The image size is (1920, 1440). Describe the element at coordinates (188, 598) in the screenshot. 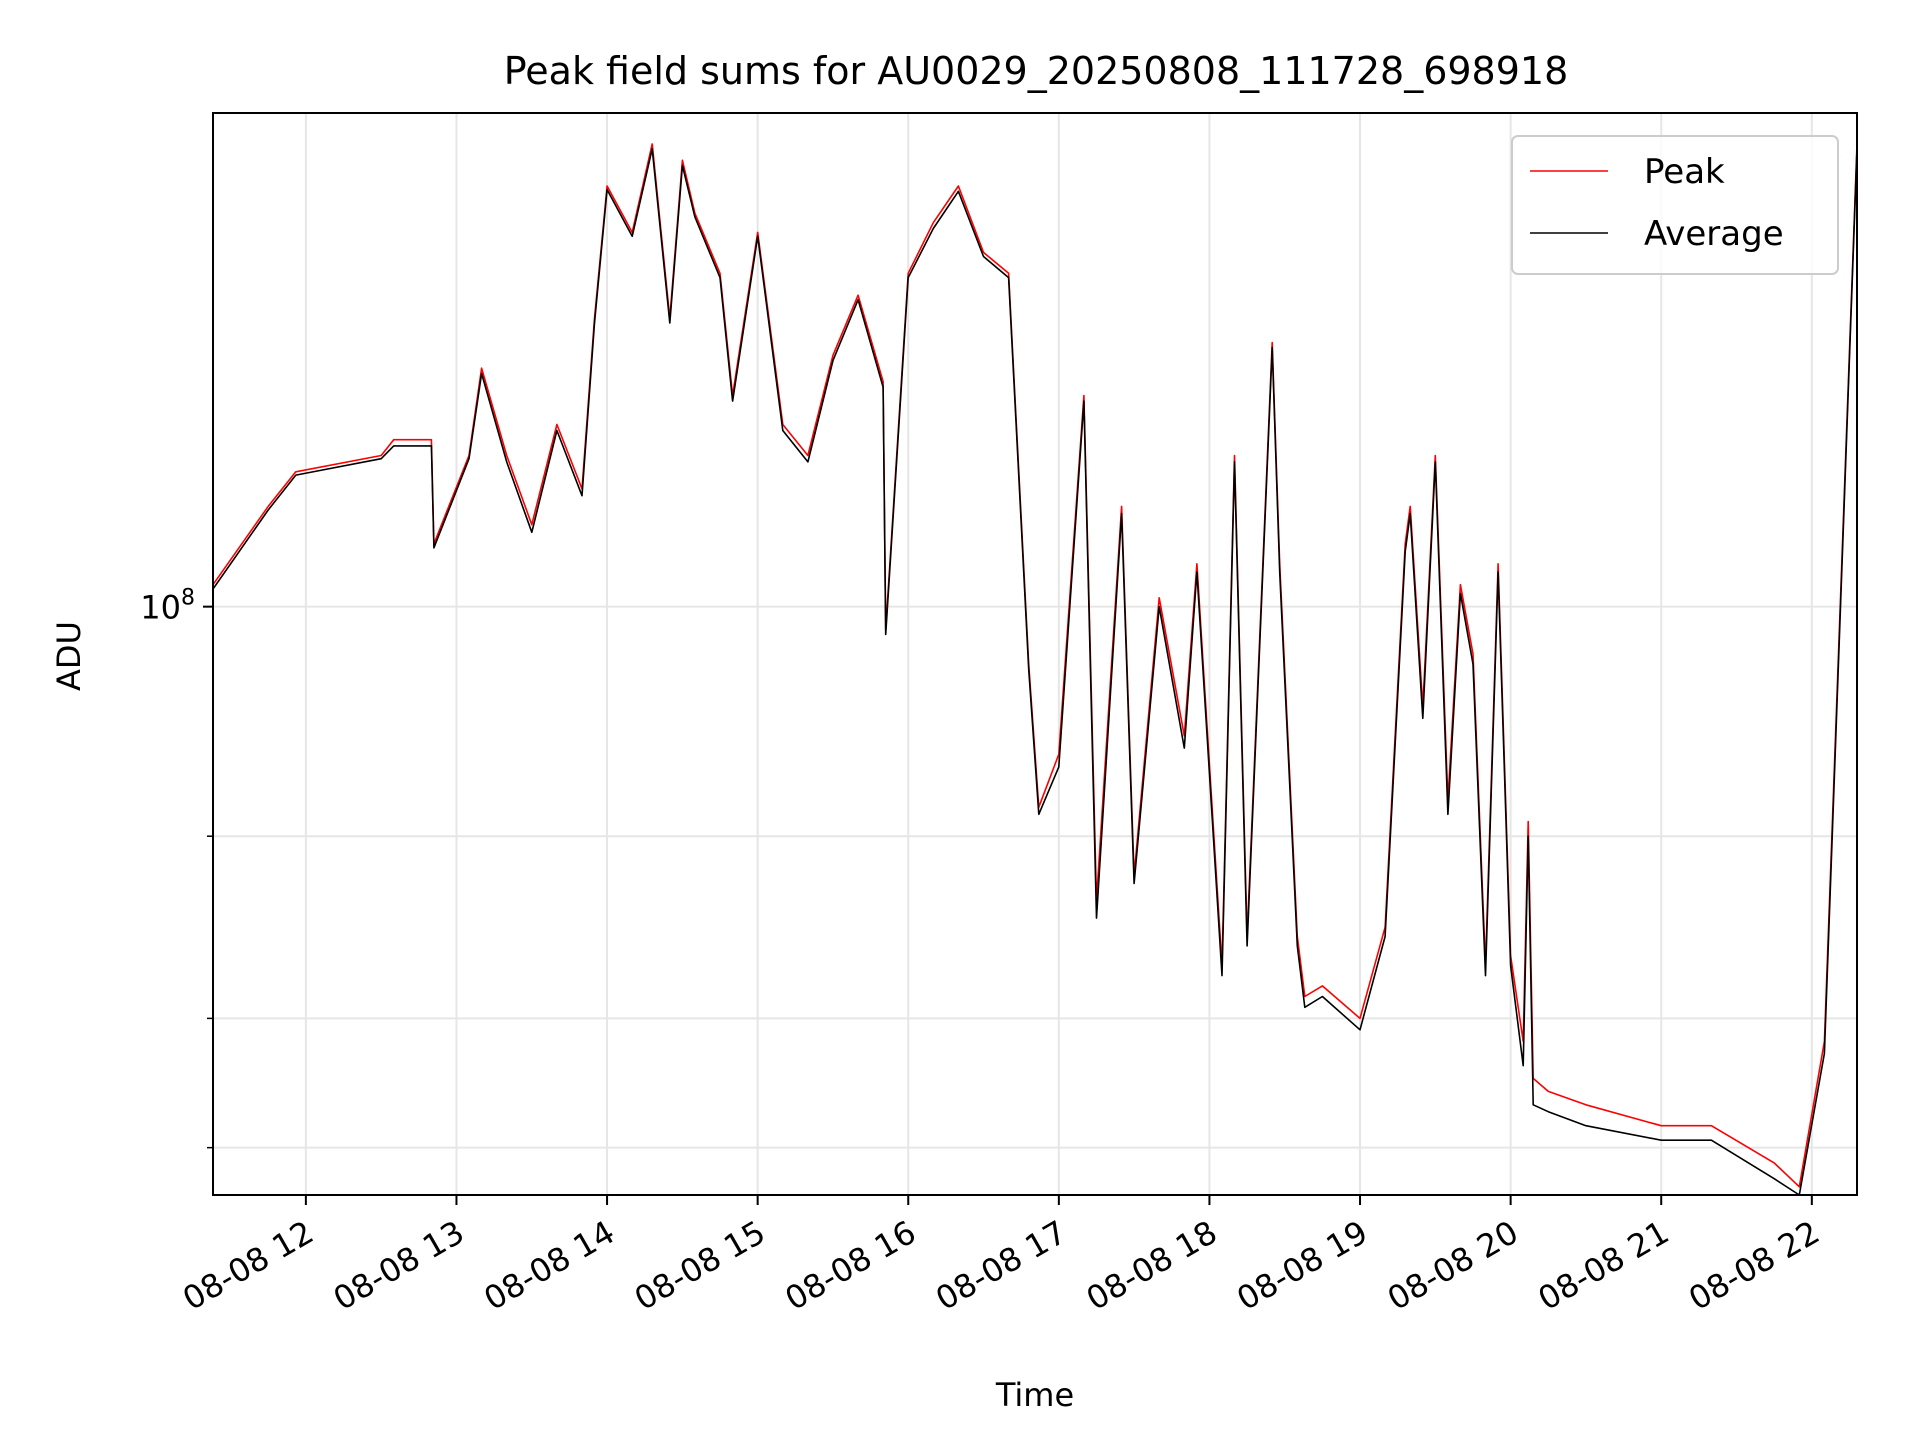

I see `y-tick-label-exponent: 8` at that location.